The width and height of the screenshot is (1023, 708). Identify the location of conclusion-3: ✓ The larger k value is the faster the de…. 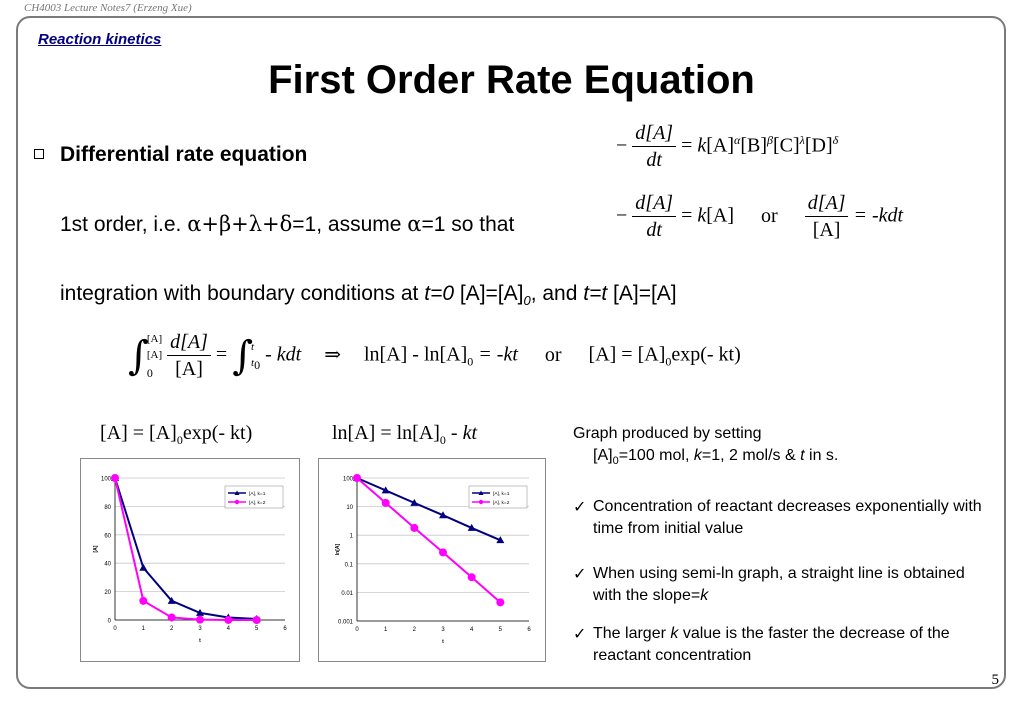
(783, 645).